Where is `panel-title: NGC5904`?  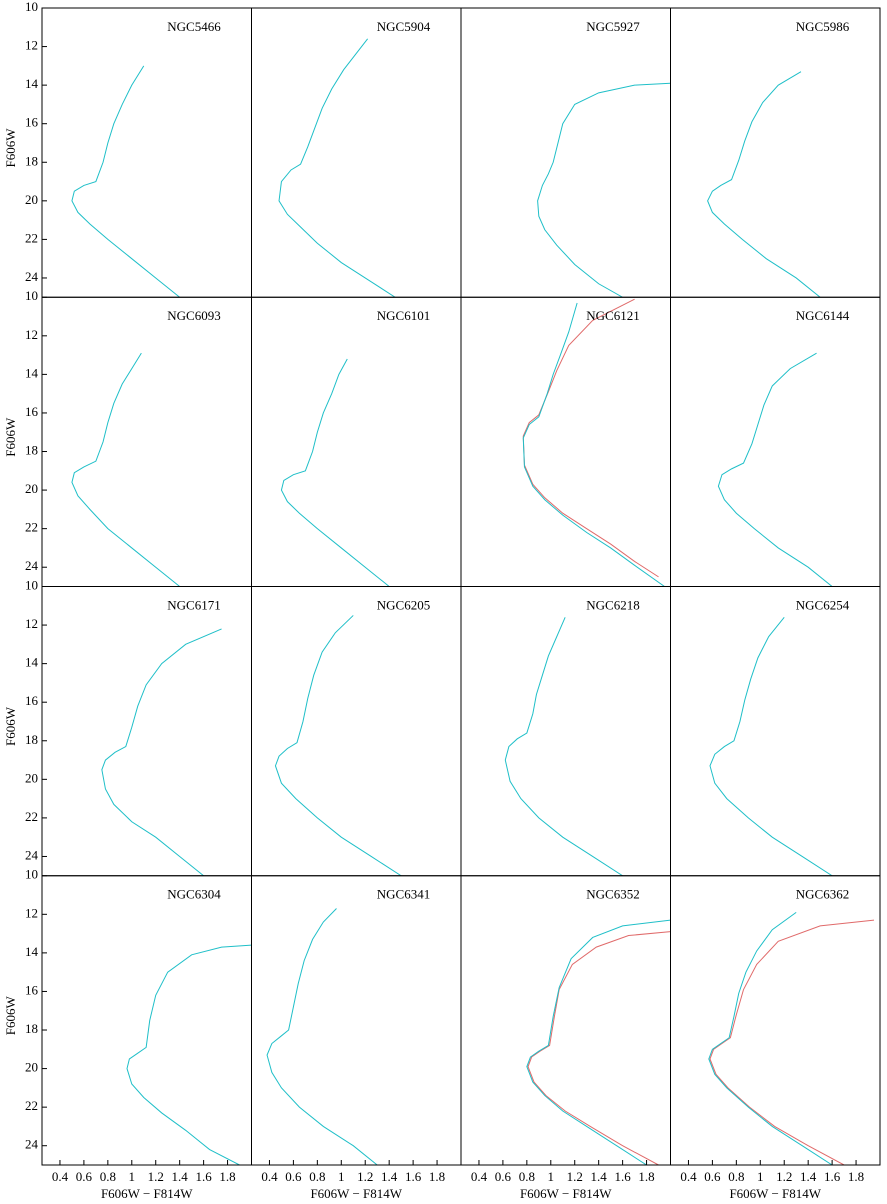 panel-title: NGC5904 is located at coordinates (404, 26).